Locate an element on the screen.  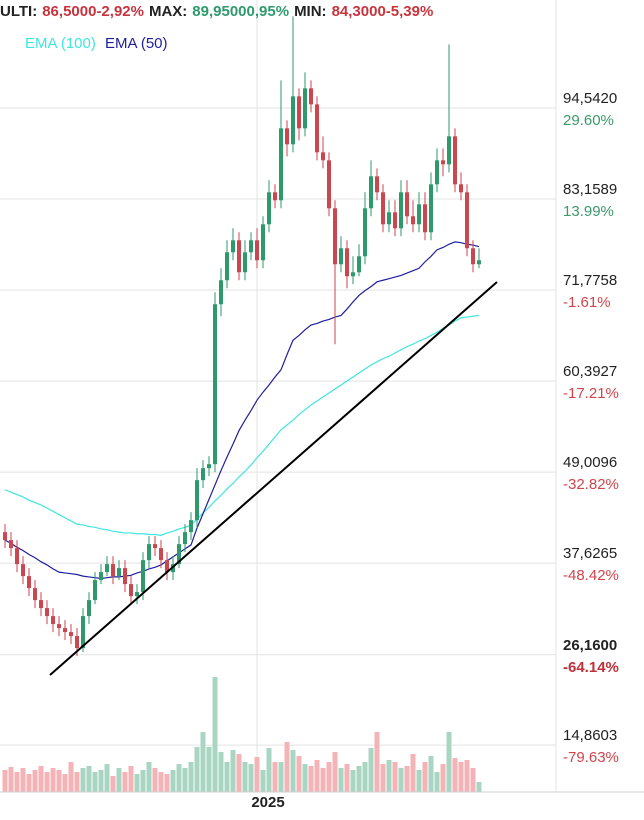
y-tick-label: 83,1589 is located at coordinates (590, 189).